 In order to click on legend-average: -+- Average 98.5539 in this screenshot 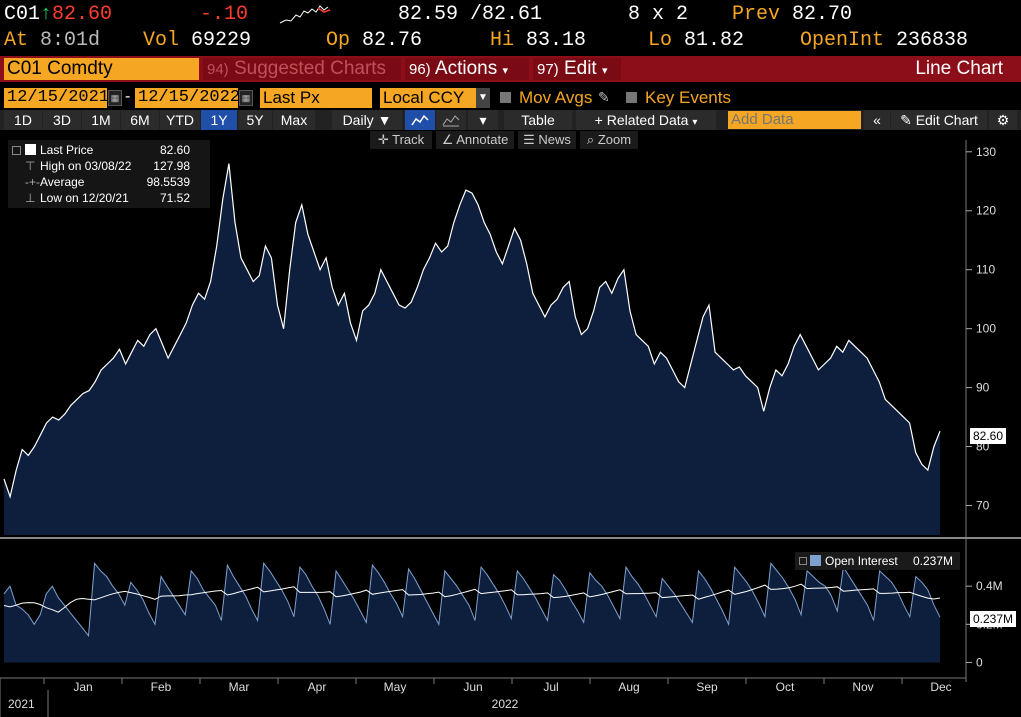, I will do `click(107, 182)`.